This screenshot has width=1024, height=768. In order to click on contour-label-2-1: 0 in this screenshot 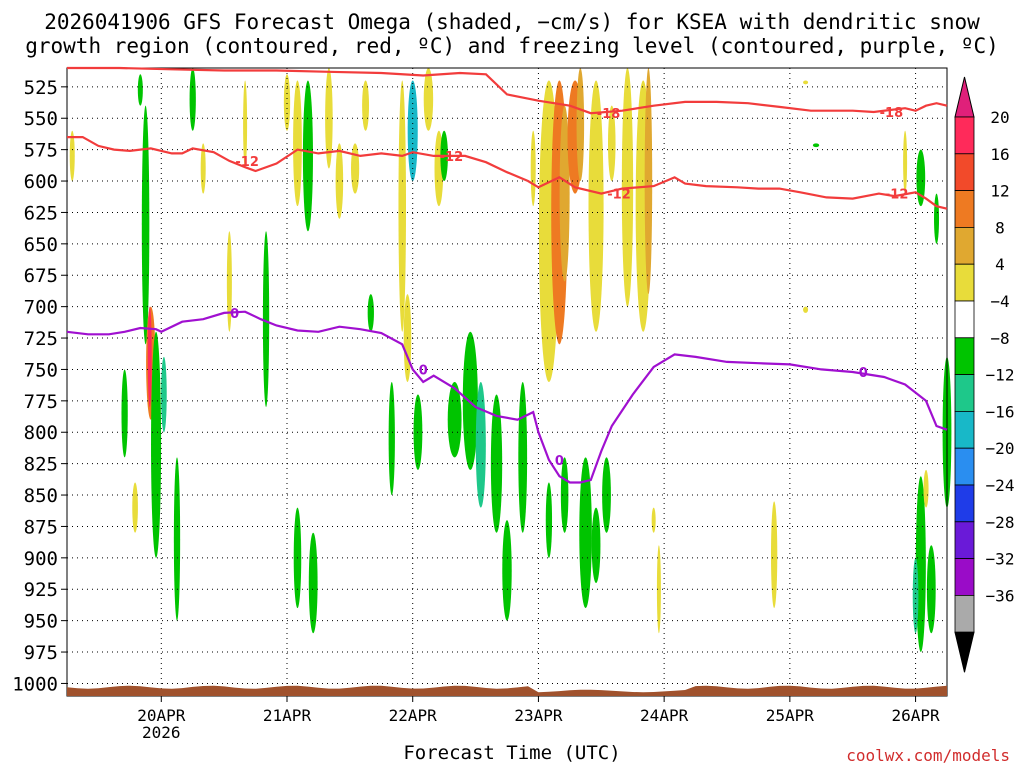, I will do `click(423, 370)`.